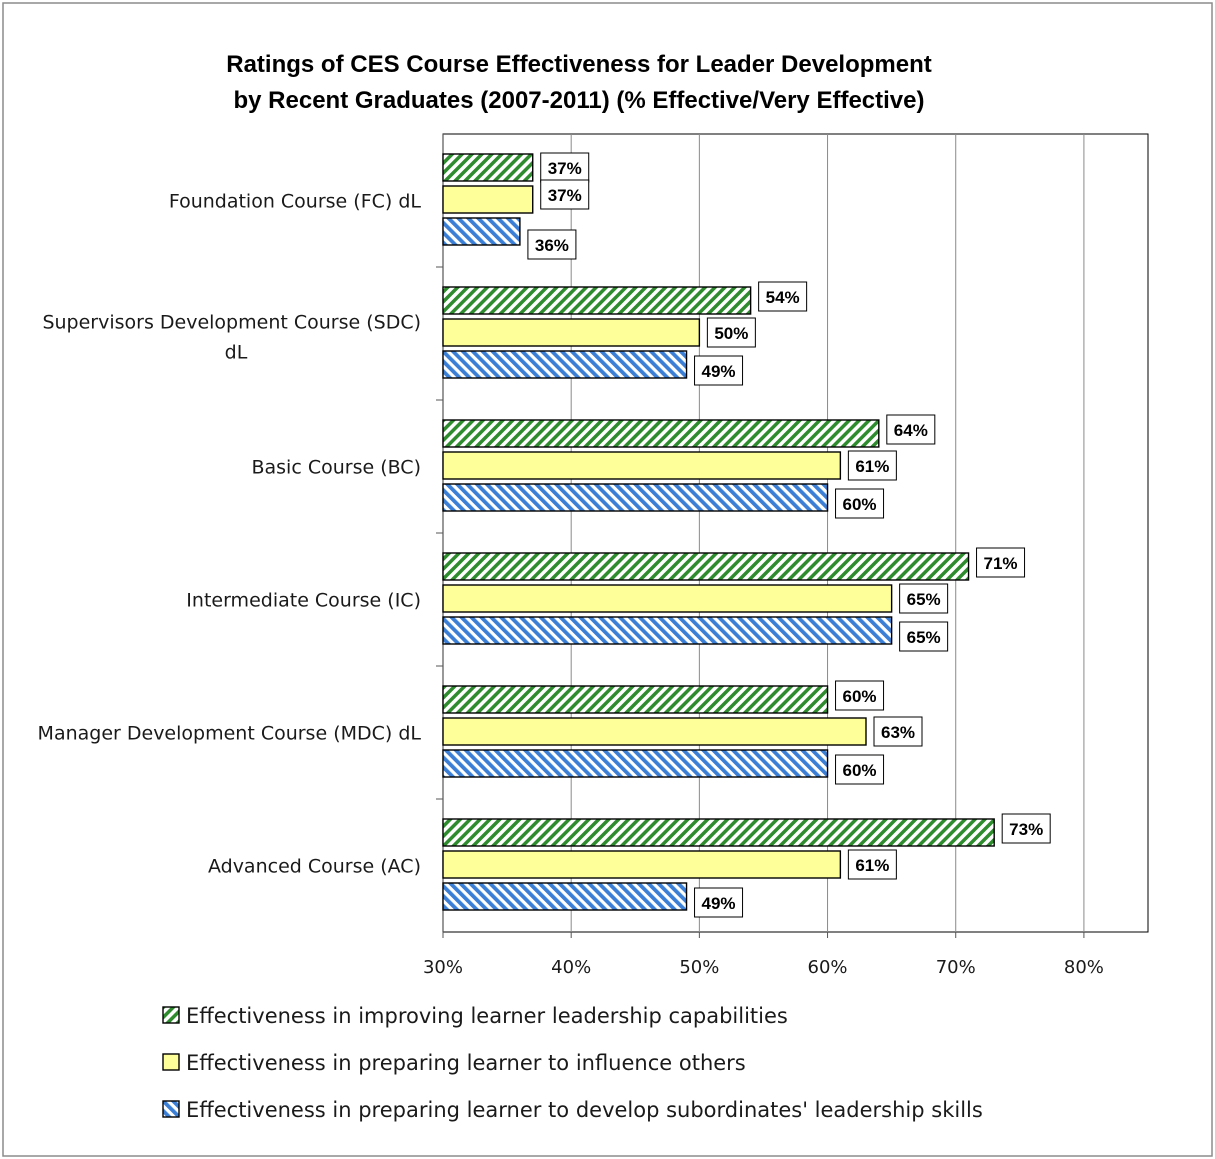 This screenshot has height=1159, width=1215. I want to click on data-label: 50%, so click(731, 333).